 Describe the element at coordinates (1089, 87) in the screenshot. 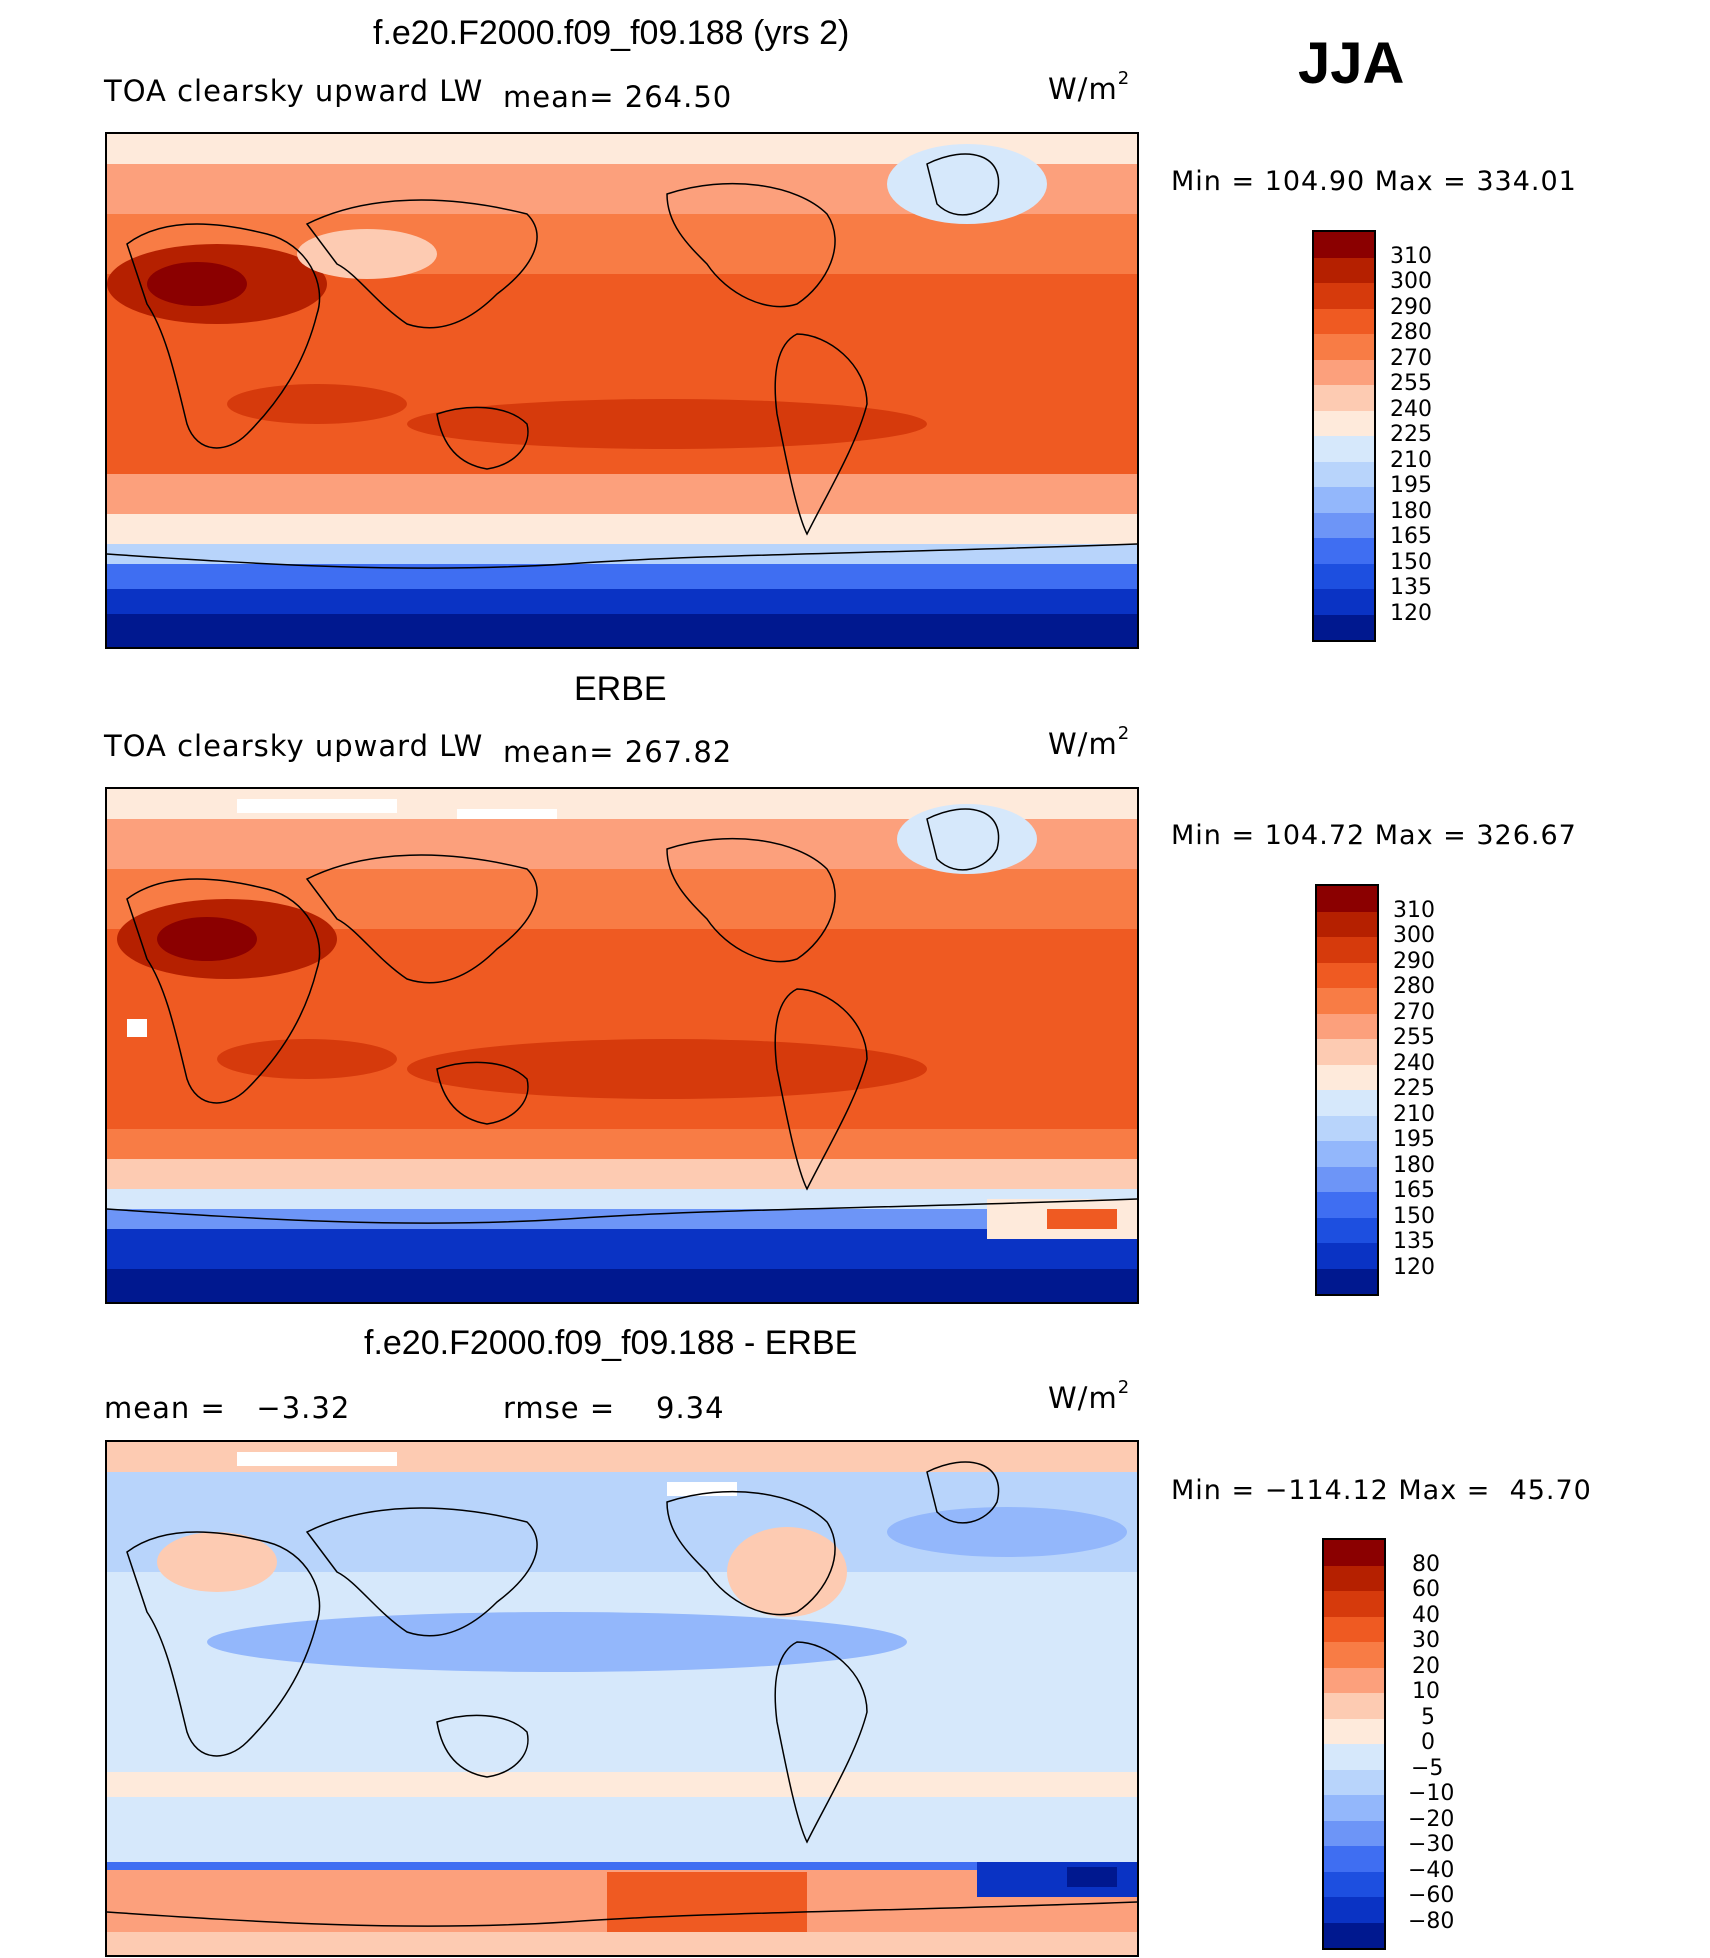

I see `panel-1-units: W/m2` at that location.